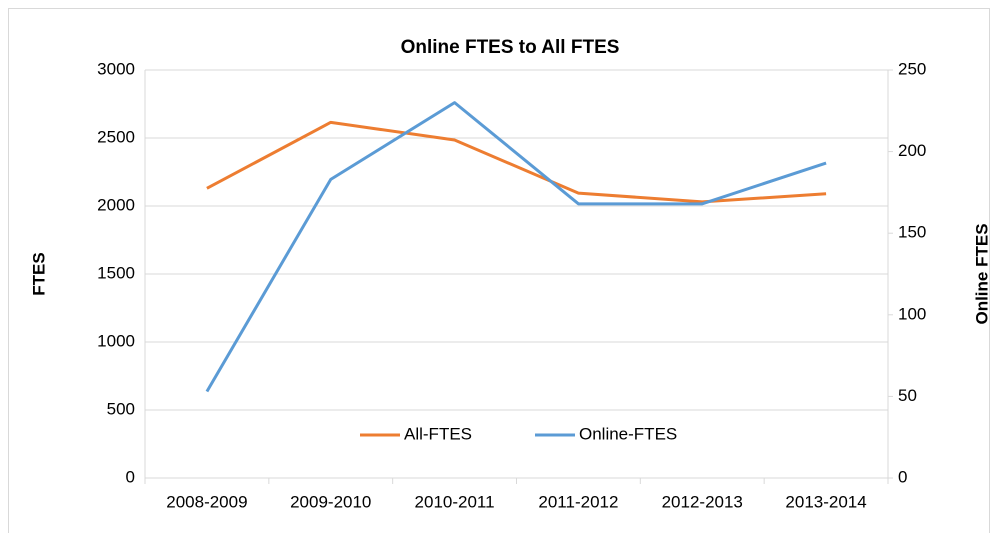 The height and width of the screenshot is (533, 999). What do you see at coordinates (912, 232) in the screenshot?
I see `y2-tick-label: 150` at bounding box center [912, 232].